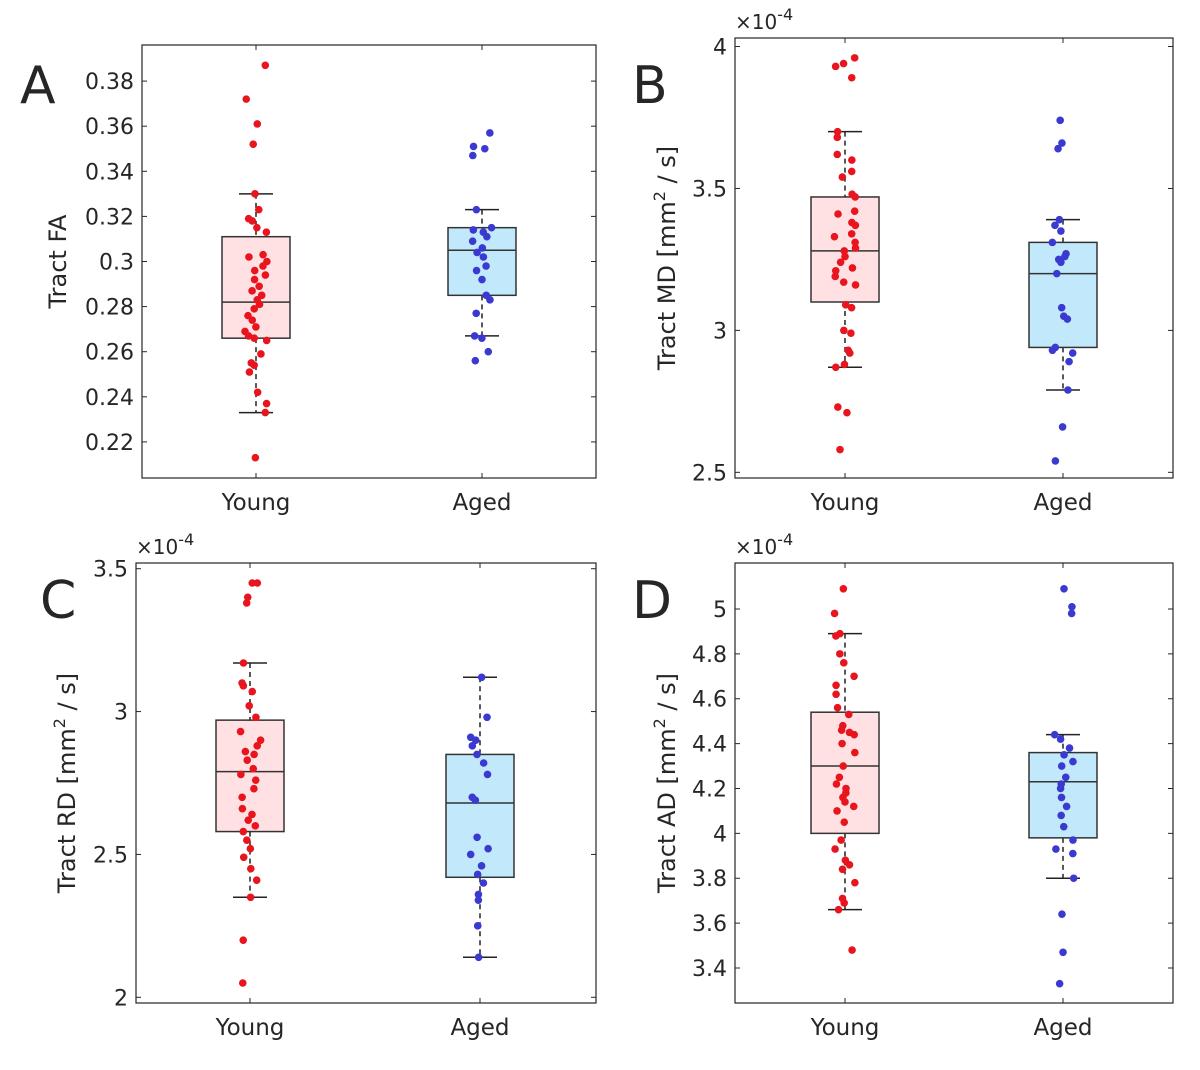 This screenshot has height=1070, width=1200. What do you see at coordinates (709, 700) in the screenshot?
I see `y-tick-label: 4.6` at bounding box center [709, 700].